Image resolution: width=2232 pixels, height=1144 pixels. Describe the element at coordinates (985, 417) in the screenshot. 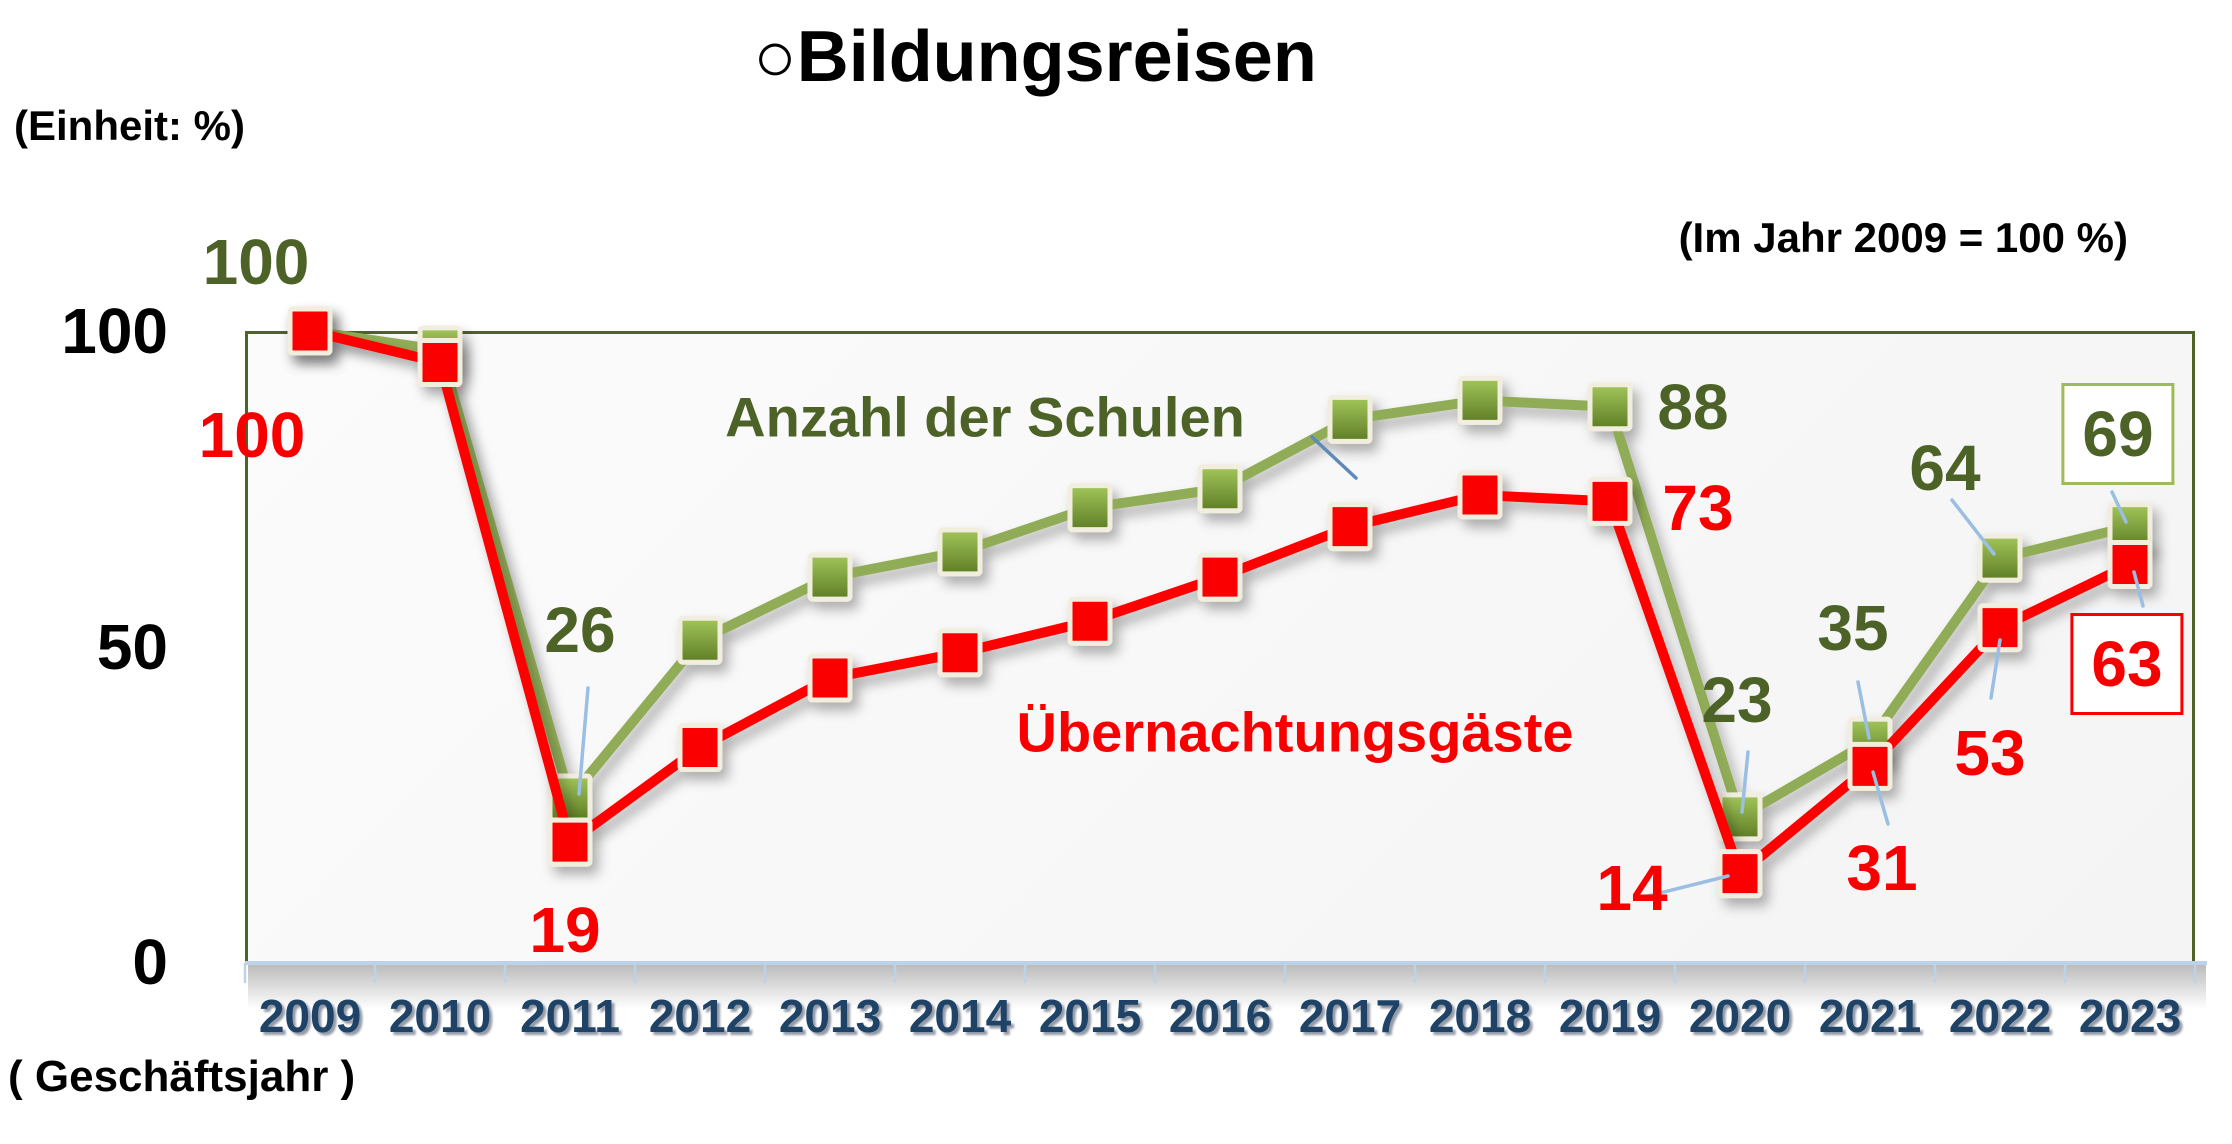

I see `series-label-schulen: Anzahl der Schulen` at that location.